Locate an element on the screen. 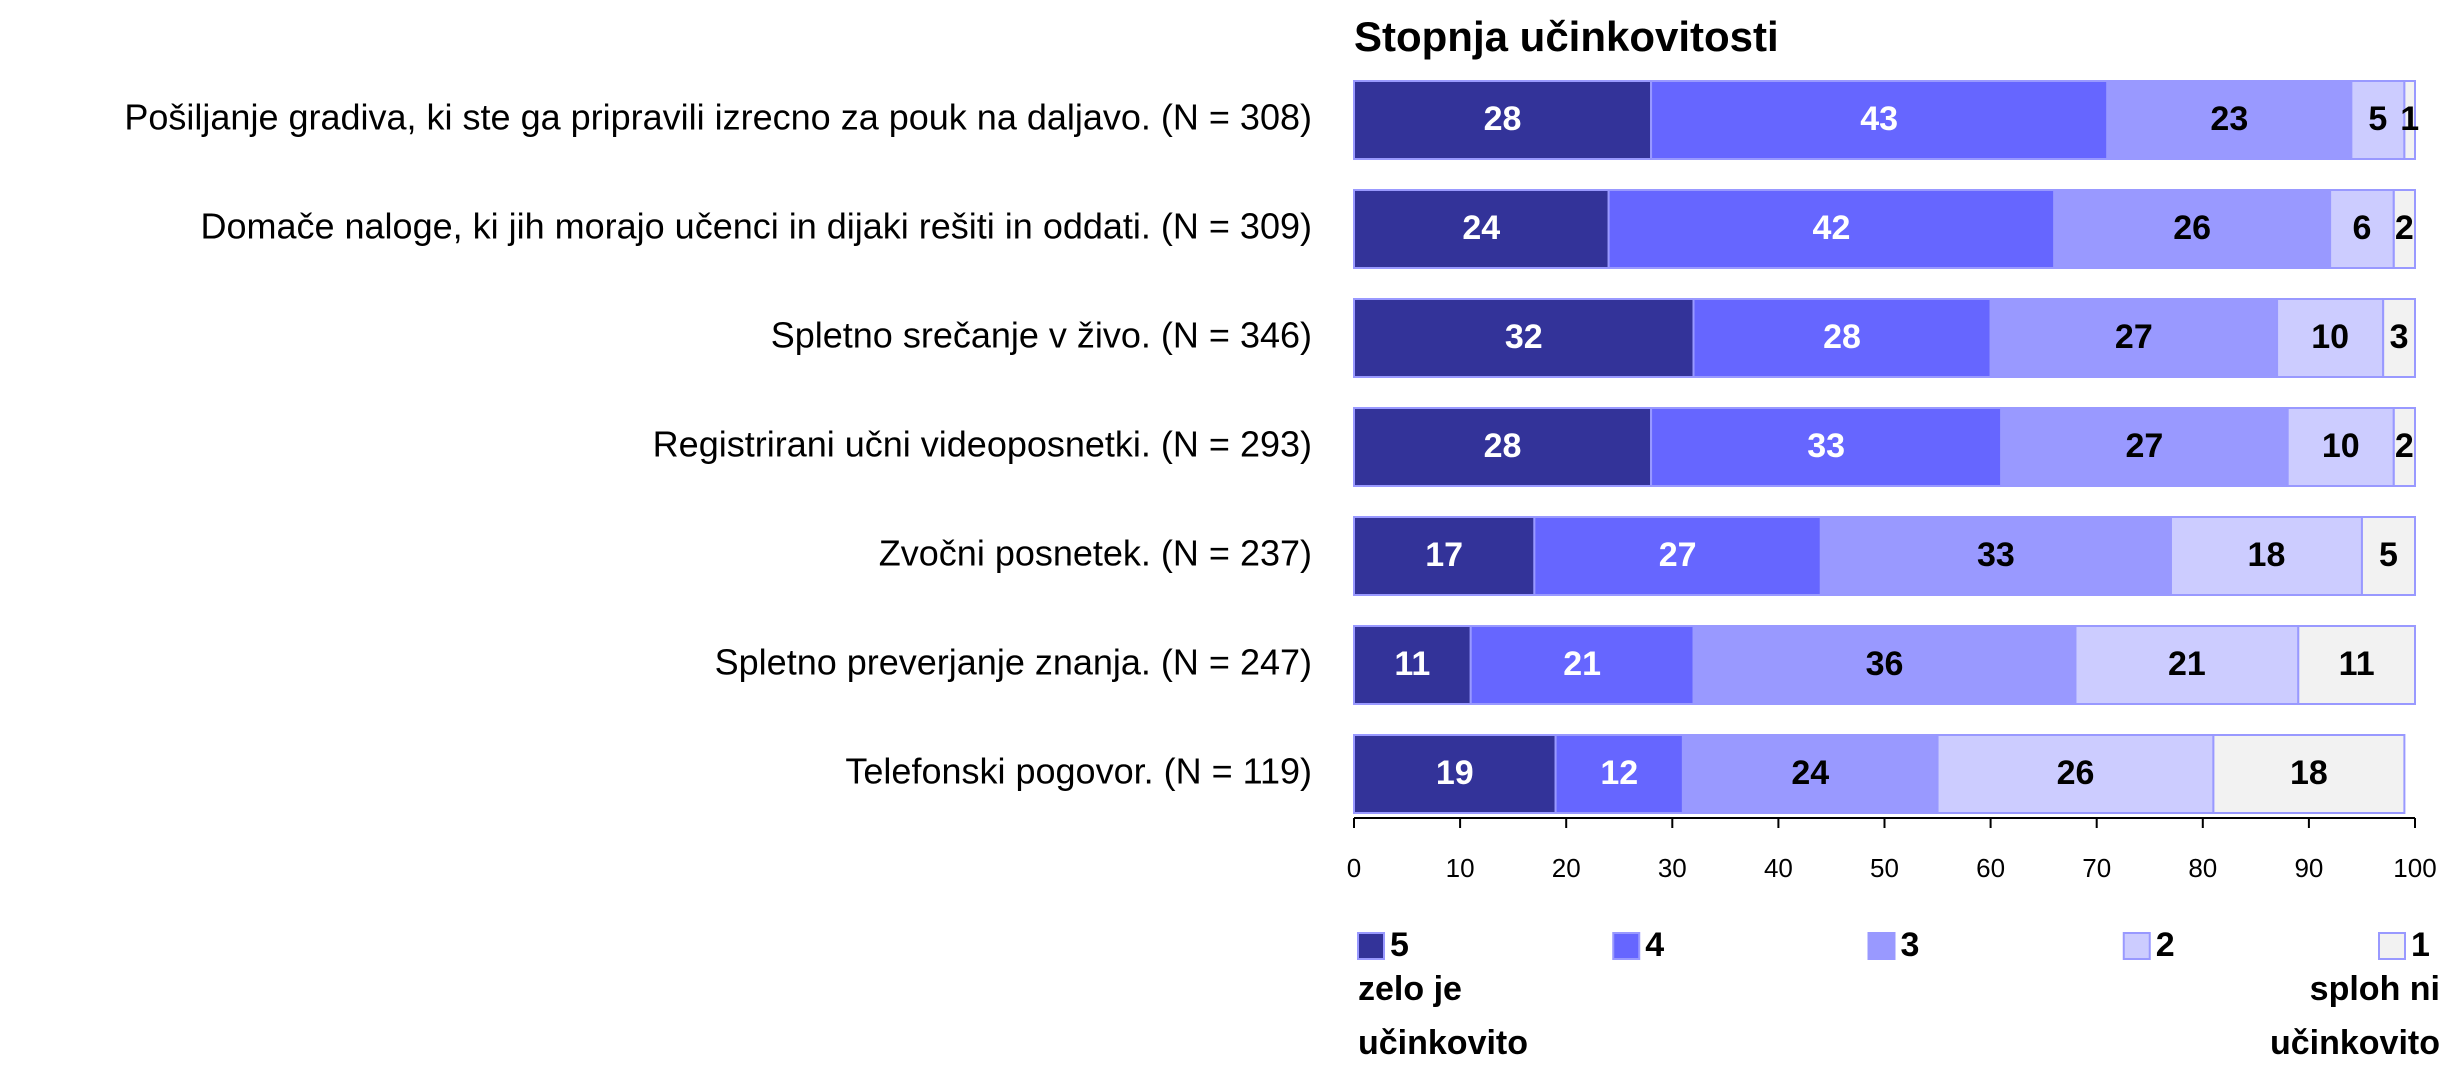 Image resolution: width=2446 pixels, height=1066 pixels. x-tick-label: 50 is located at coordinates (1884, 868).